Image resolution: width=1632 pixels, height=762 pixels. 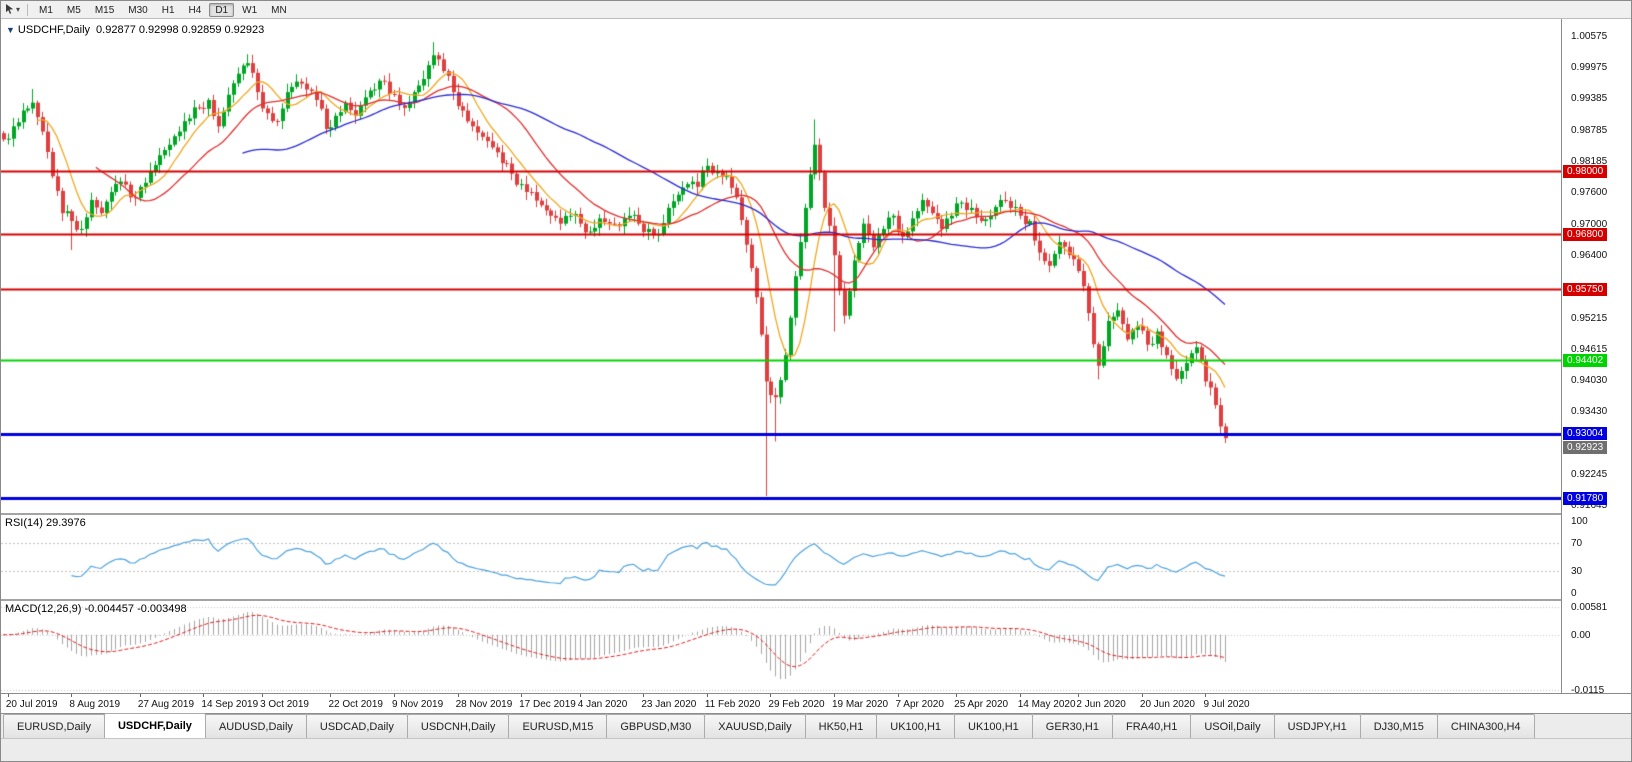 I want to click on price-axis-tick: 1.00575, so click(x=1589, y=36).